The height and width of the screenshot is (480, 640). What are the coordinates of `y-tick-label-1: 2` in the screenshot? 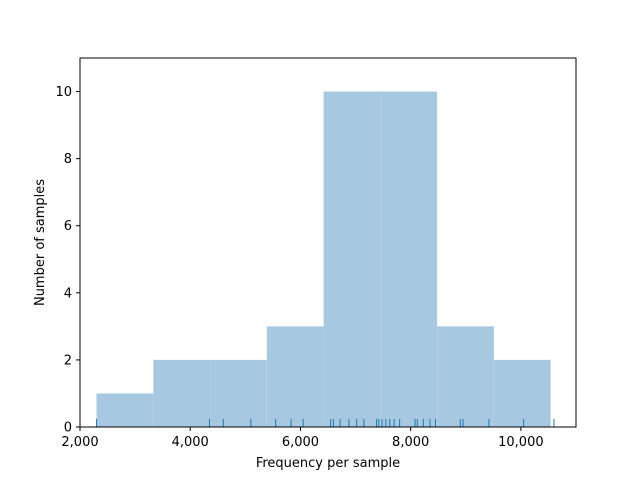 It's located at (68, 360).